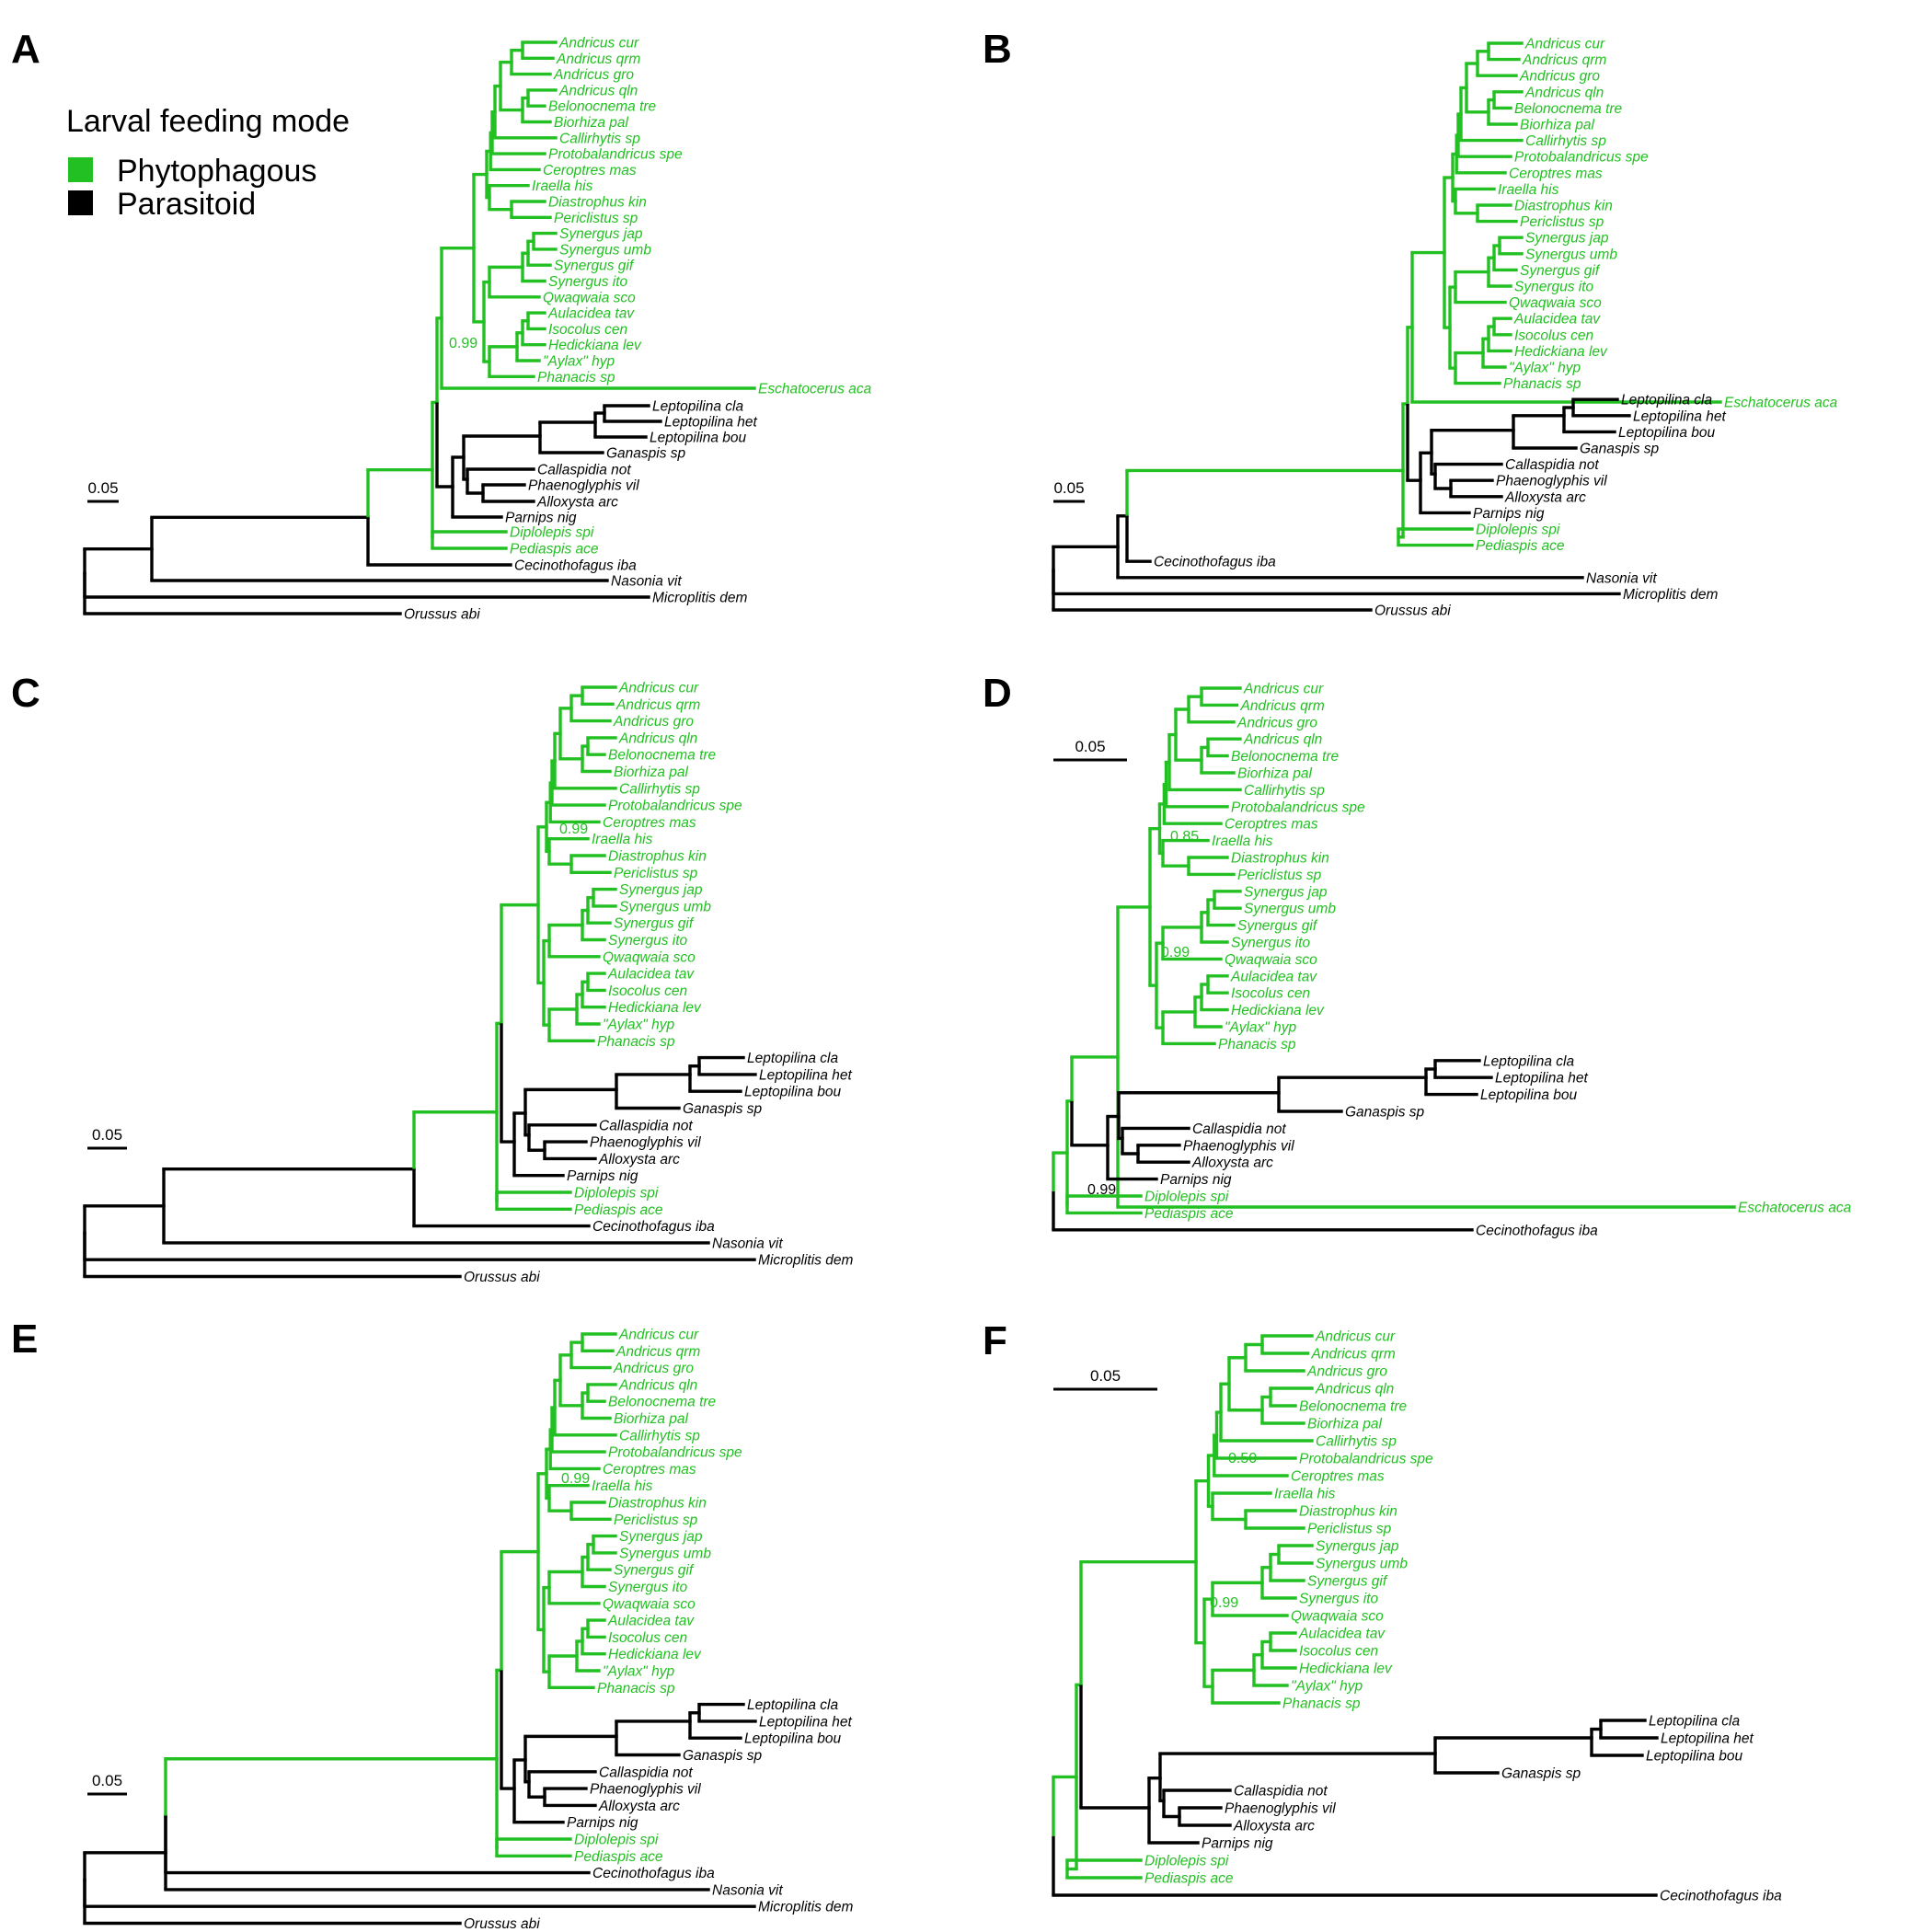 This screenshot has width=1932, height=1932. I want to click on tip-label-alloxysta-arc: Alloxysta arc, so click(1232, 1163).